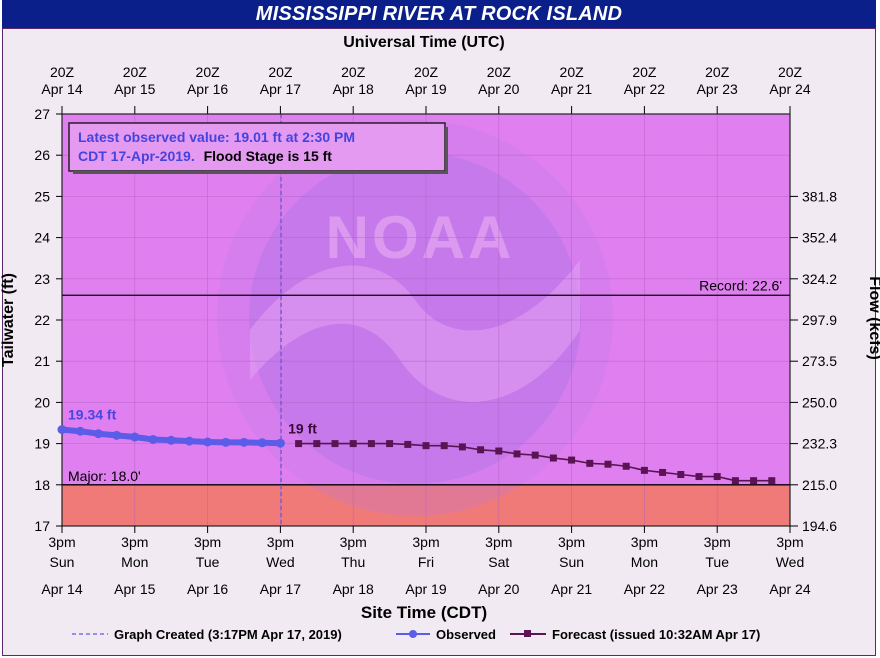 The width and height of the screenshot is (880, 658). Describe the element at coordinates (656, 634) in the screenshot. I see `legend-forecast: Forecast (issued 10:32AM Apr 17)` at that location.